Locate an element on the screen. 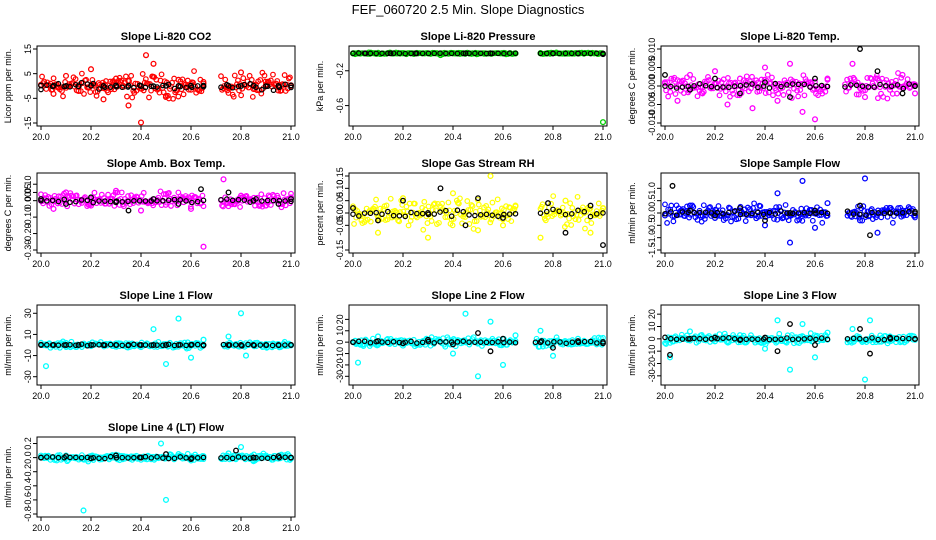 Image resolution: width=936 pixels, height=540 pixels. figure-title: FEF_060720 2.5 Min. Slope Diagnostics is located at coordinates (468, 9).